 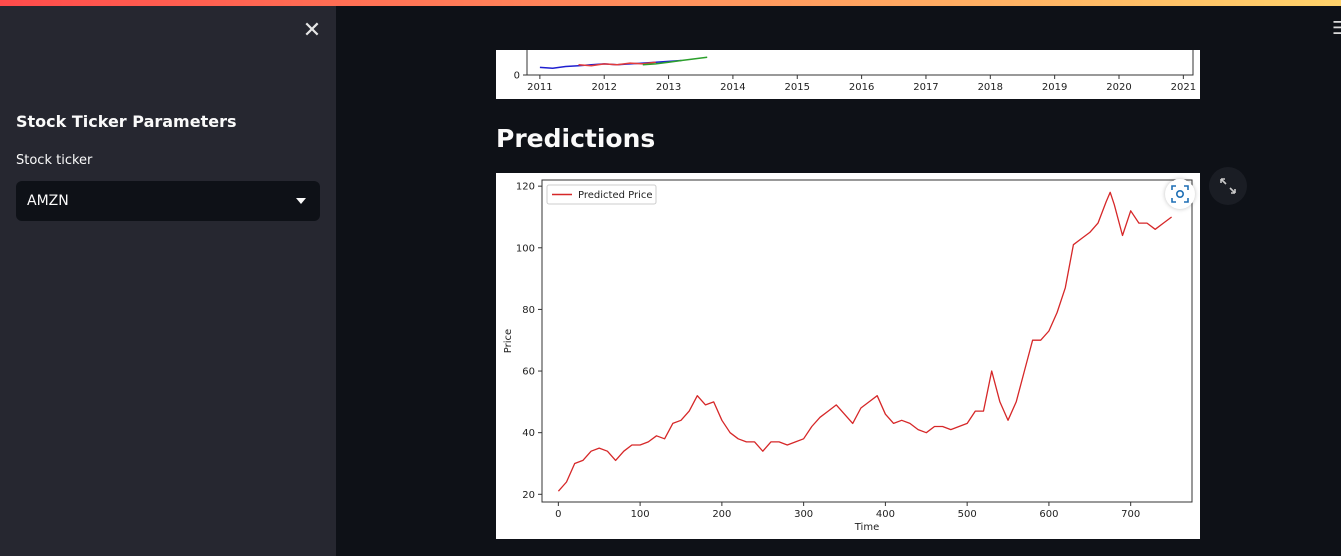 What do you see at coordinates (168, 201) in the screenshot?
I see `stock-ticker-select: AMZN` at bounding box center [168, 201].